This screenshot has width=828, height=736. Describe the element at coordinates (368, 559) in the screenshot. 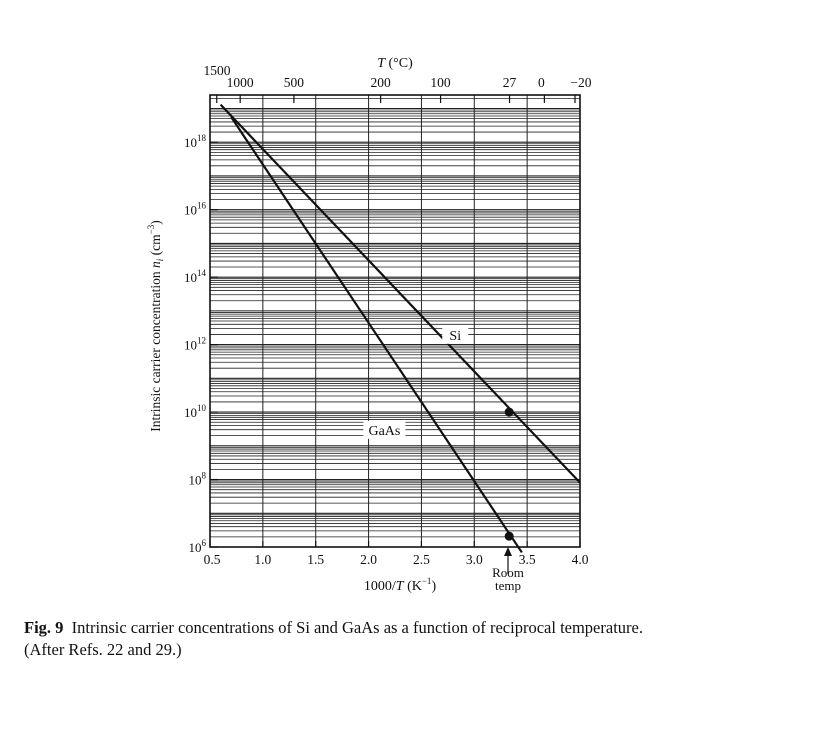

I see `x-tick-label: 2.0` at that location.